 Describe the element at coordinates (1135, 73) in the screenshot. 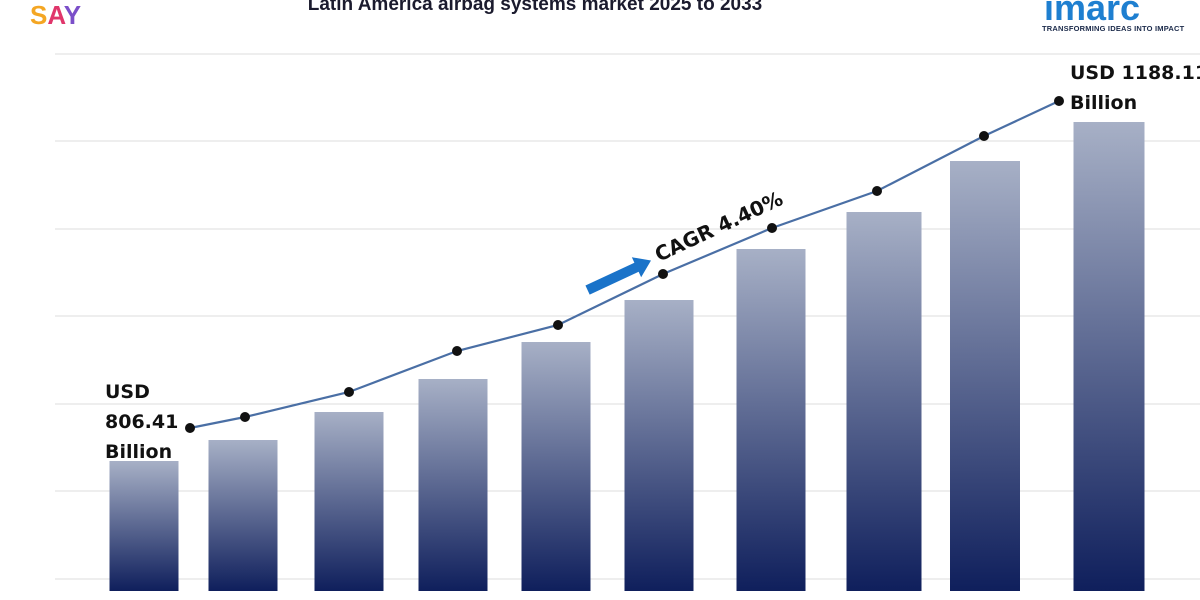

I see `end-label-value: USD 1188.11` at that location.